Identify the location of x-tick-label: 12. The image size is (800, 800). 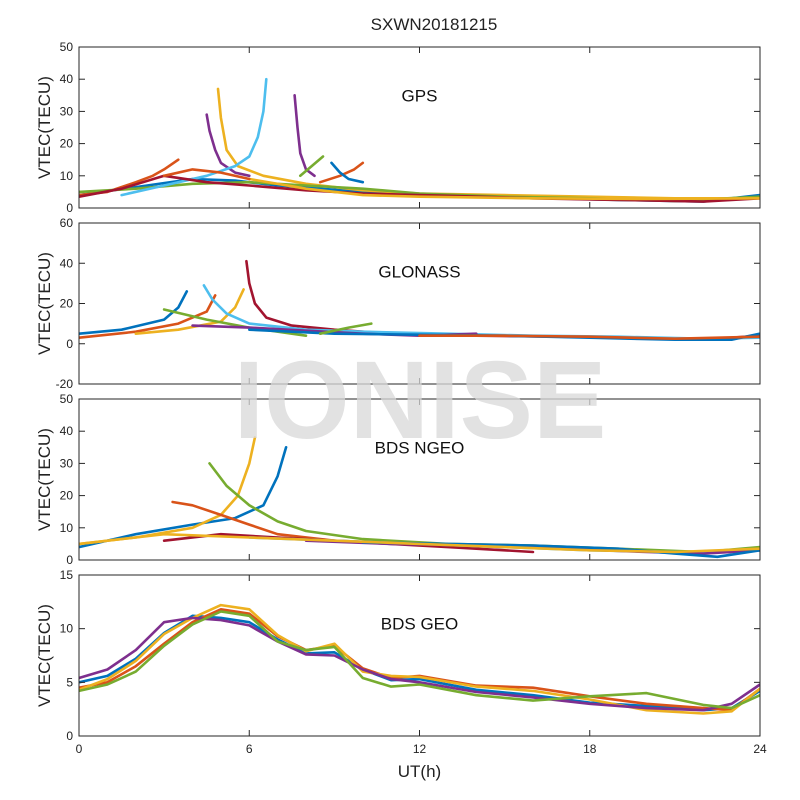
(420, 749).